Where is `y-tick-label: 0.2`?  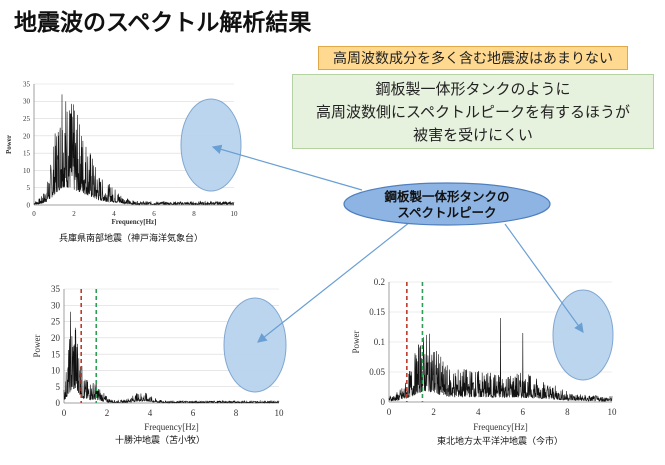
y-tick-label: 0.2 is located at coordinates (379, 282).